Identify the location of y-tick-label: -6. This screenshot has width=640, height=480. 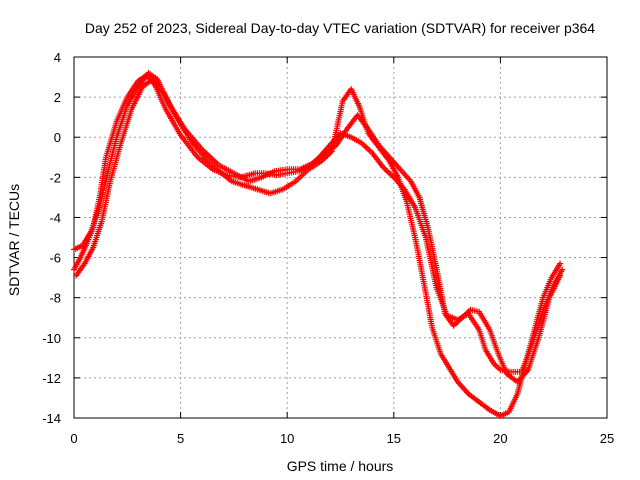
(55, 258).